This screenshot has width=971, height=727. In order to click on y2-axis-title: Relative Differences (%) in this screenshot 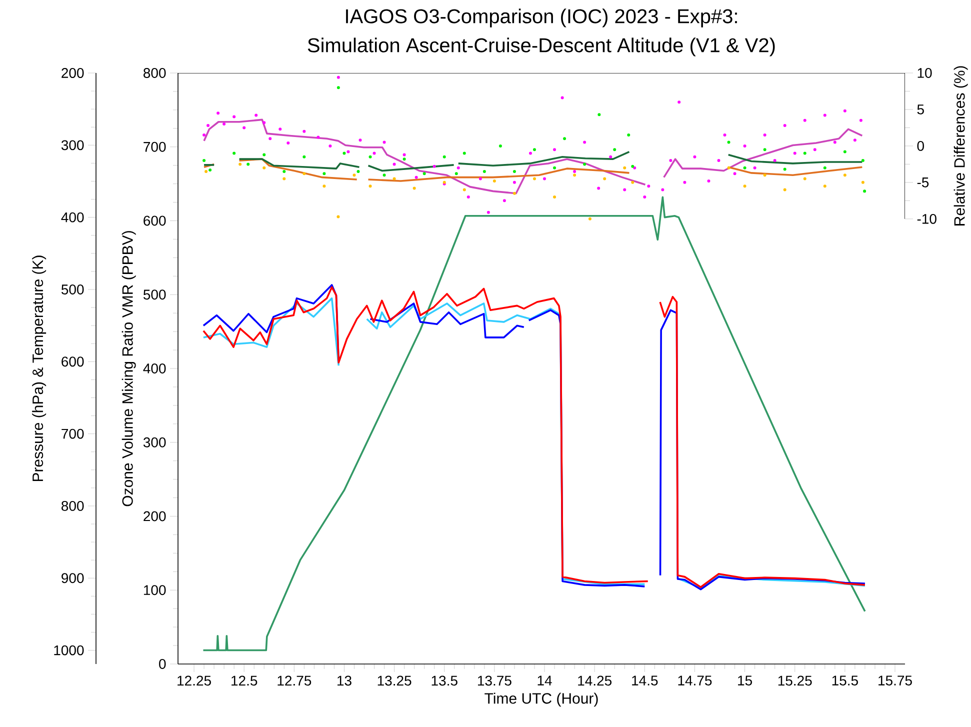, I will do `click(961, 146)`.